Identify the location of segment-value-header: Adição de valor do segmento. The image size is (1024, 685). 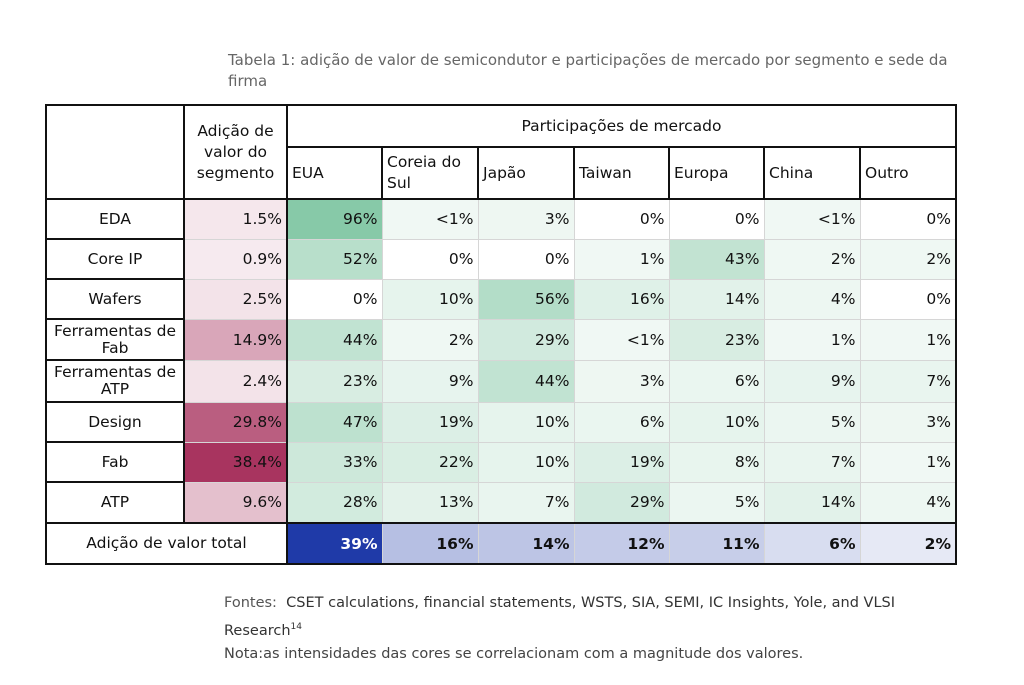
(235, 152).